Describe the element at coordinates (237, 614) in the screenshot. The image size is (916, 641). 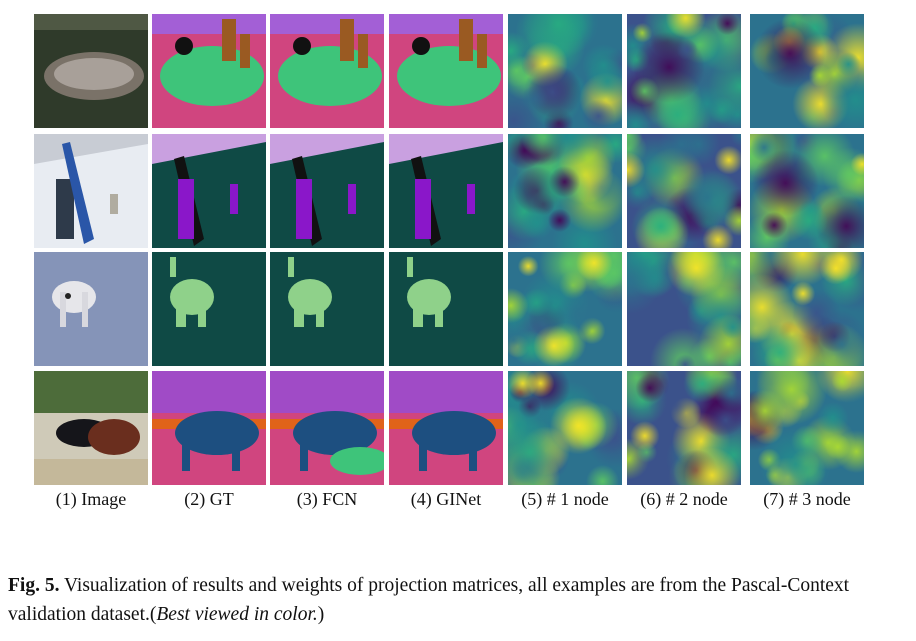
I see `caption-emphasis: Best viewed in color.` at that location.